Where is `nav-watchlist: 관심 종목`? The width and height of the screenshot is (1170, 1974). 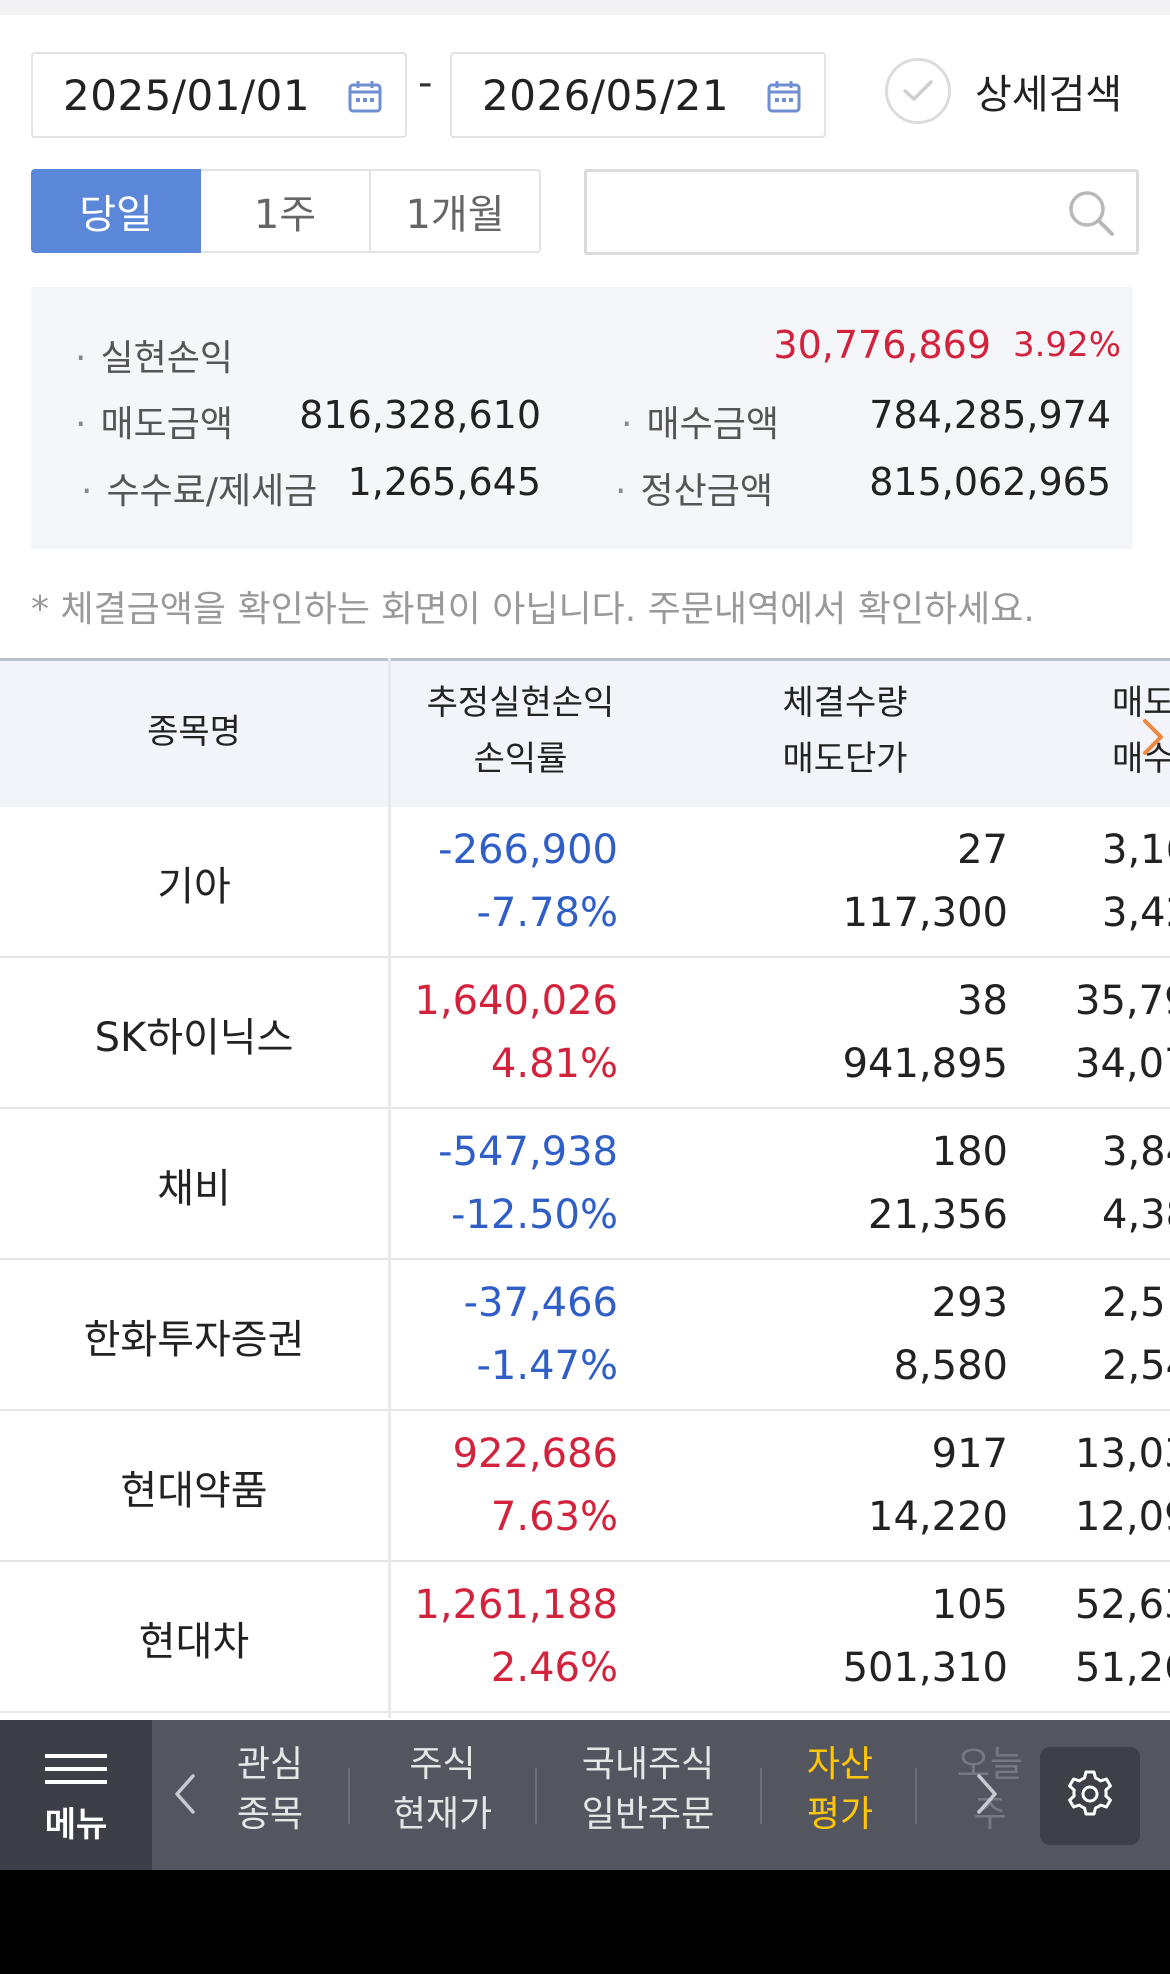 nav-watchlist: 관심 종목 is located at coordinates (270, 1789).